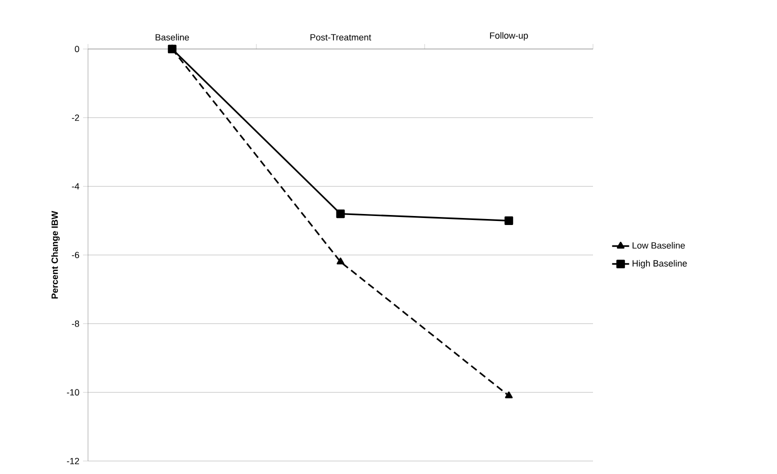 The height and width of the screenshot is (474, 777). Describe the element at coordinates (76, 323) in the screenshot. I see `y-tick-label: -8` at that location.